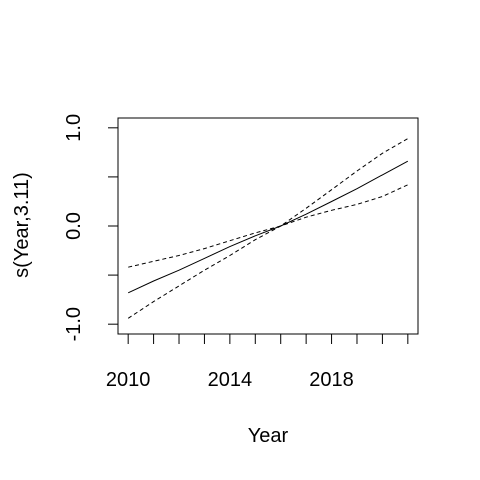 The image size is (480, 480). Describe the element at coordinates (22, 225) in the screenshot. I see `y-axis-title: s(Year,3.11)` at that location.